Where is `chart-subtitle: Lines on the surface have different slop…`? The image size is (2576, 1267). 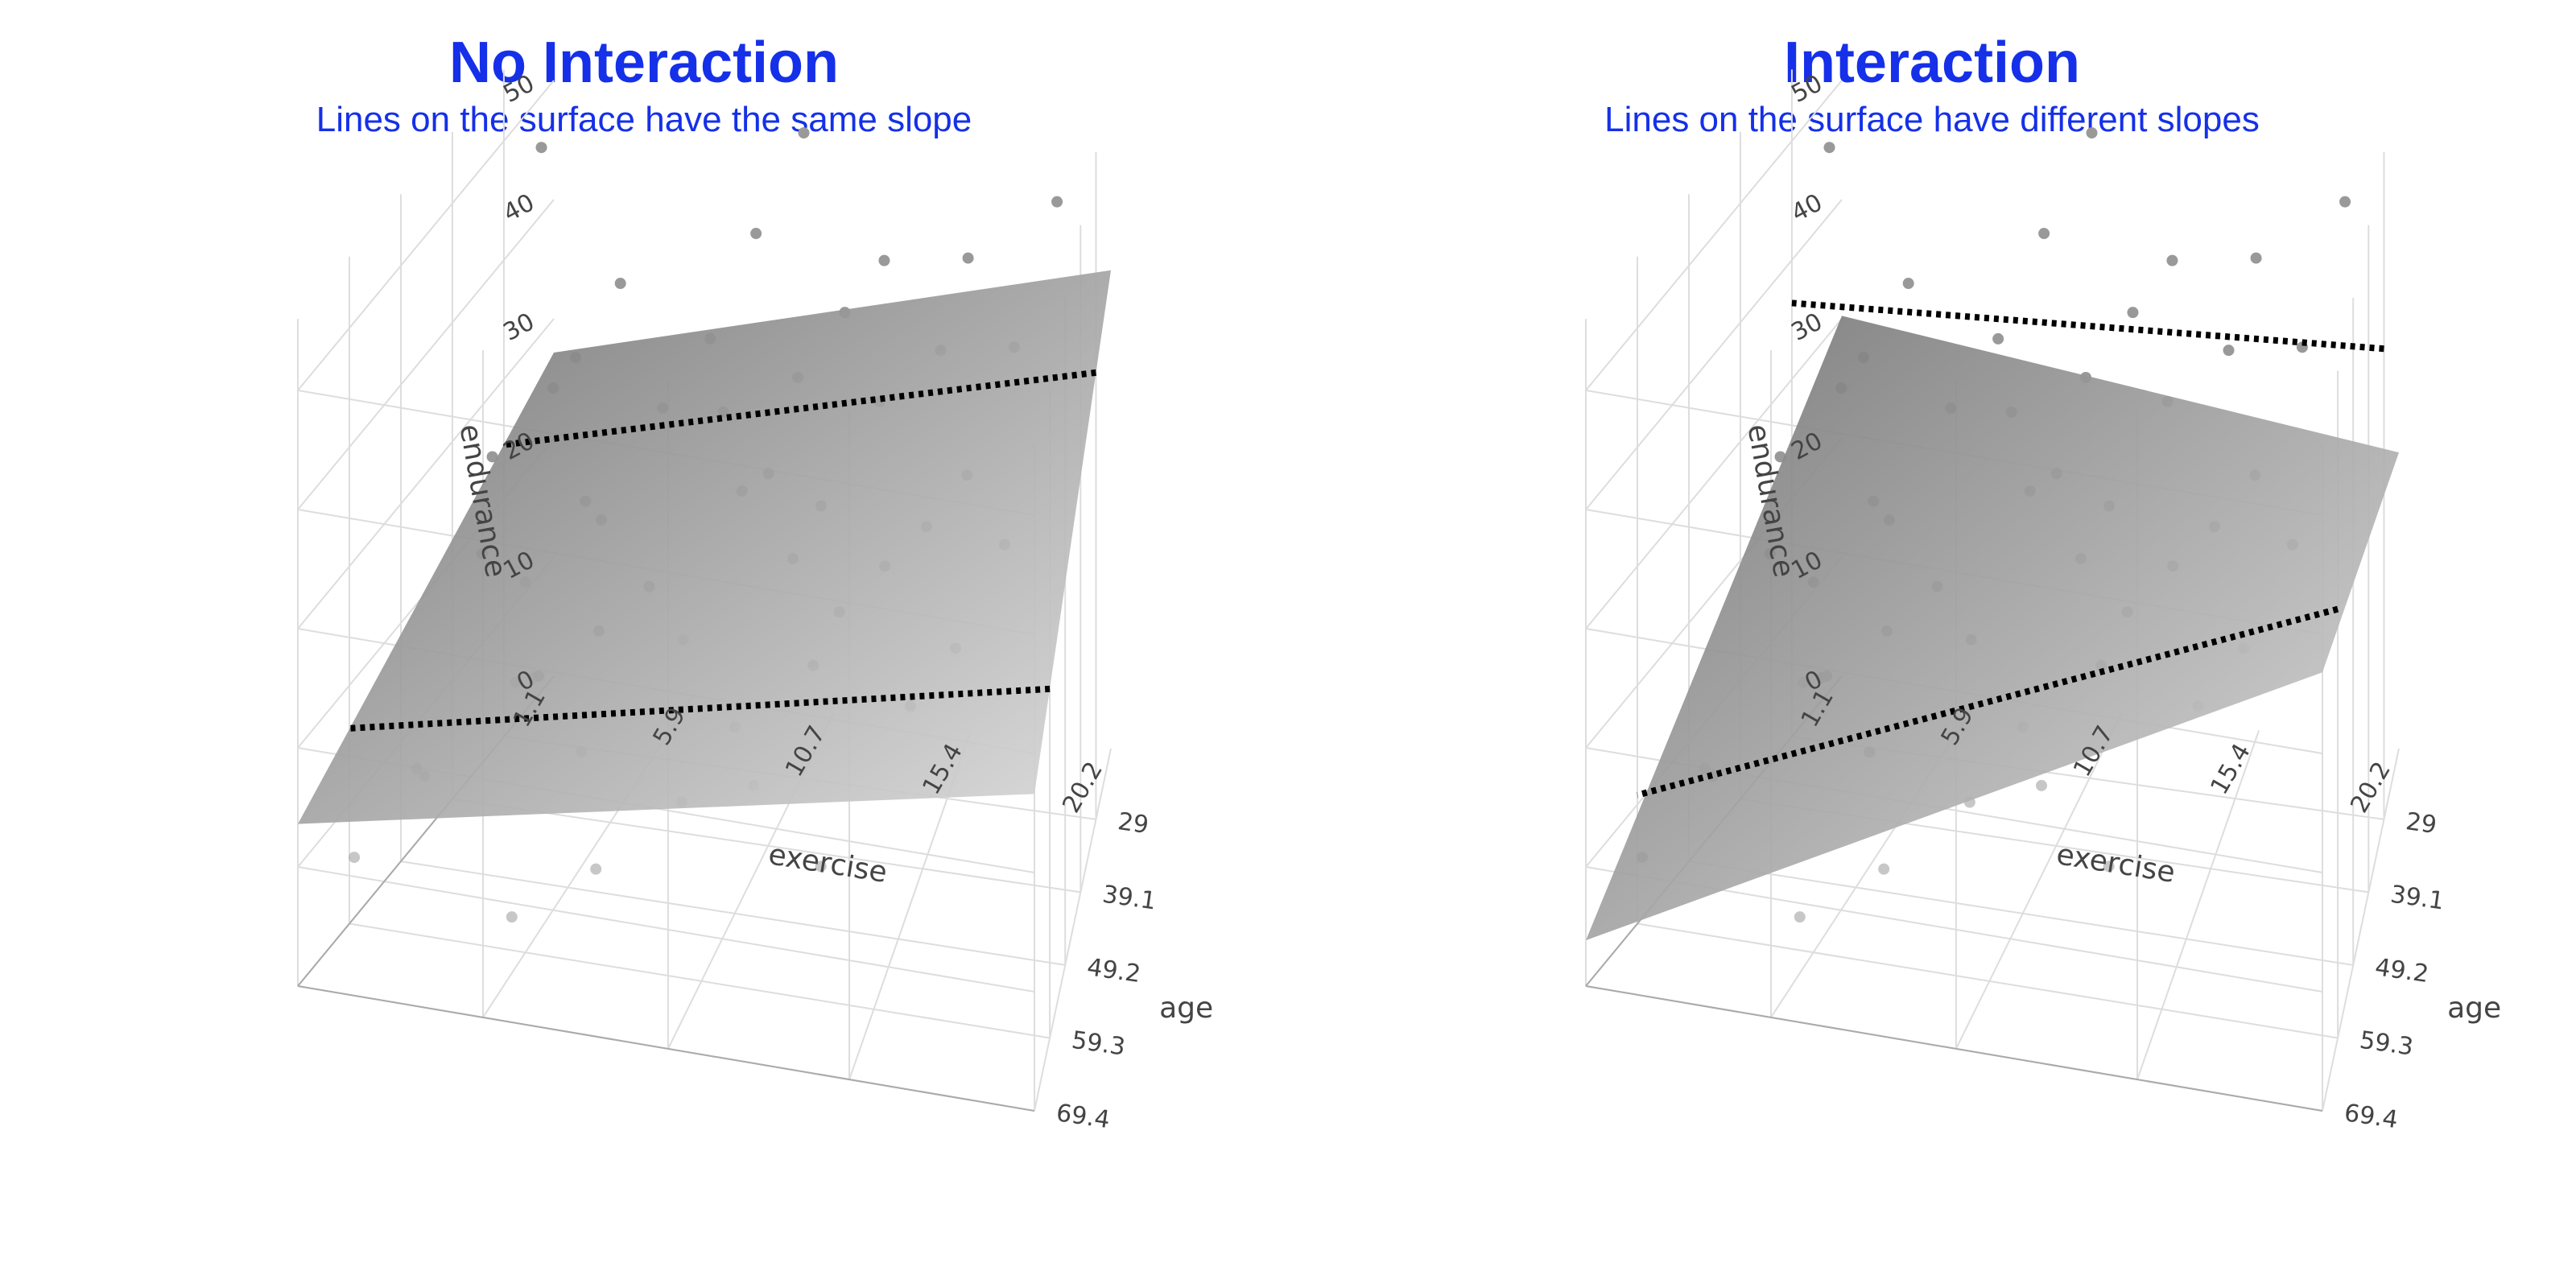 chart-subtitle: Lines on the surface have different slop… is located at coordinates (1932, 119).